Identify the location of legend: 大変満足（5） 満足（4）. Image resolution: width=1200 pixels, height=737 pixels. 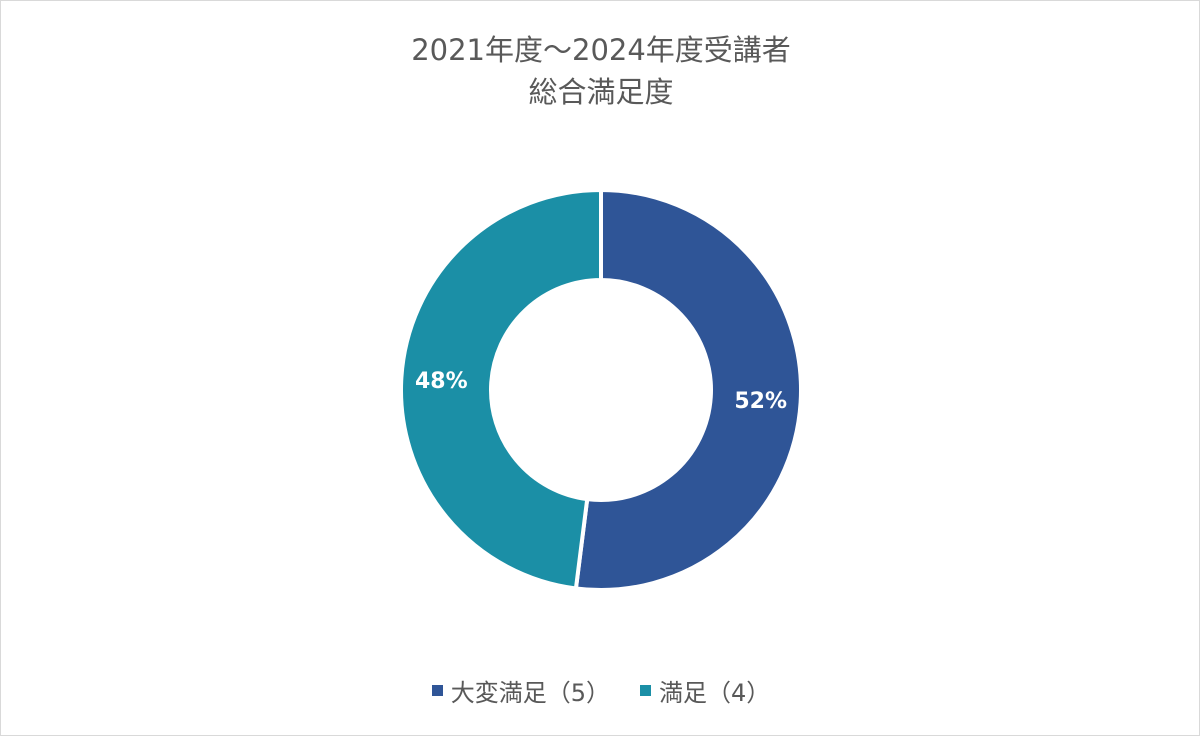
(600, 690).